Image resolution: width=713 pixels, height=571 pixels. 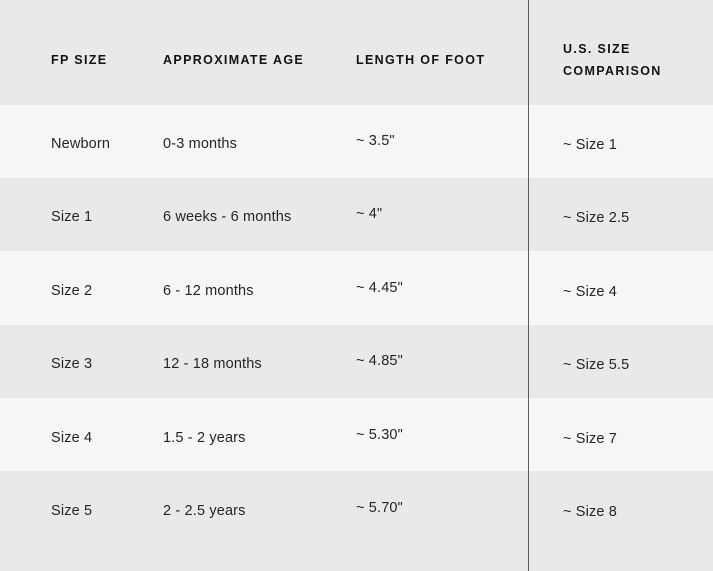 I want to click on table-row: 1.5 - 2 years, so click(x=204, y=438).